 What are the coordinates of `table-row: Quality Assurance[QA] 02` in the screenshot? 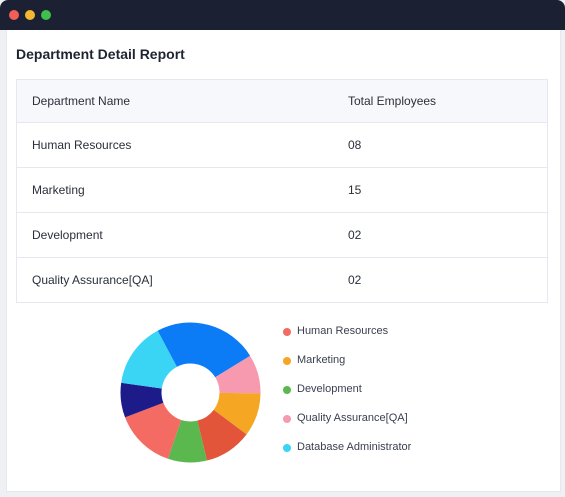 It's located at (282, 280).